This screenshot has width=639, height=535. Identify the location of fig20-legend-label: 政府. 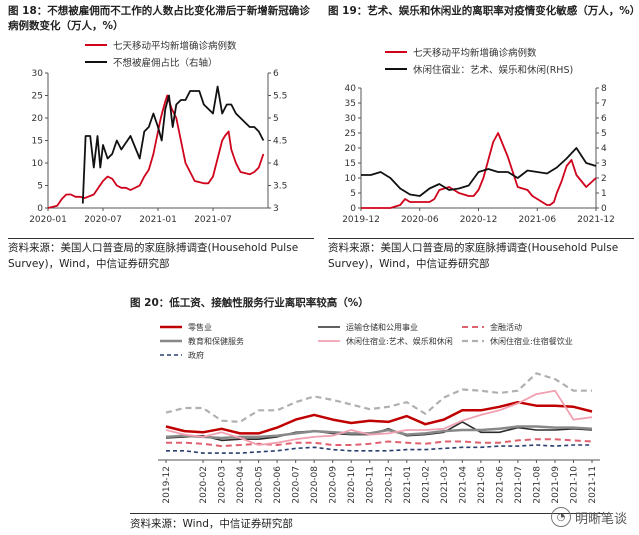
(196, 355).